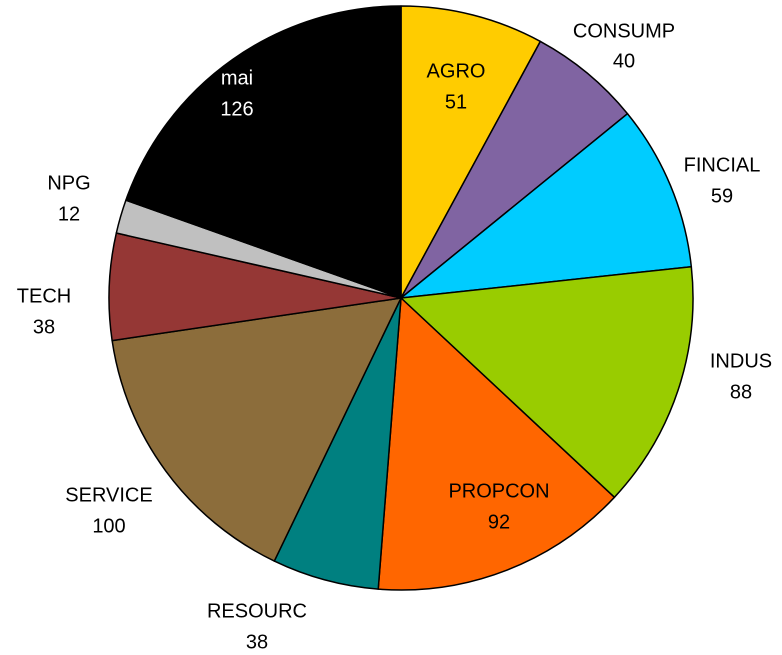 This screenshot has height=655, width=782. Describe the element at coordinates (624, 61) in the screenshot. I see `slice-value: 40` at that location.